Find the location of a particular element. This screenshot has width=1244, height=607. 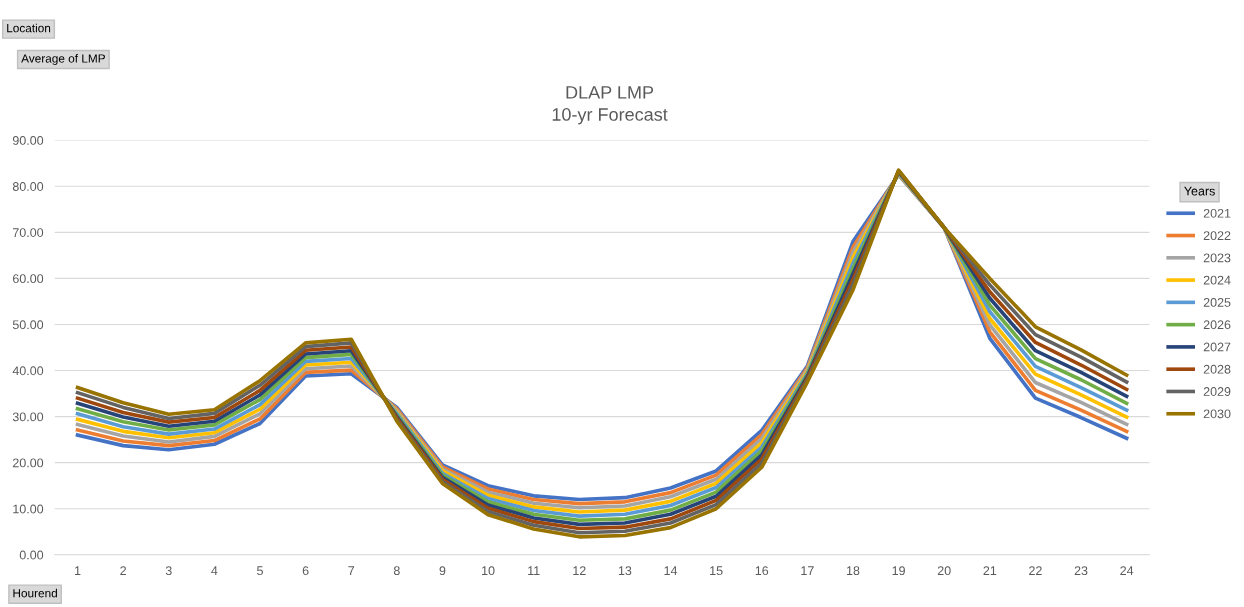

chart-subtitle: 10-yr Forecast is located at coordinates (610, 116).